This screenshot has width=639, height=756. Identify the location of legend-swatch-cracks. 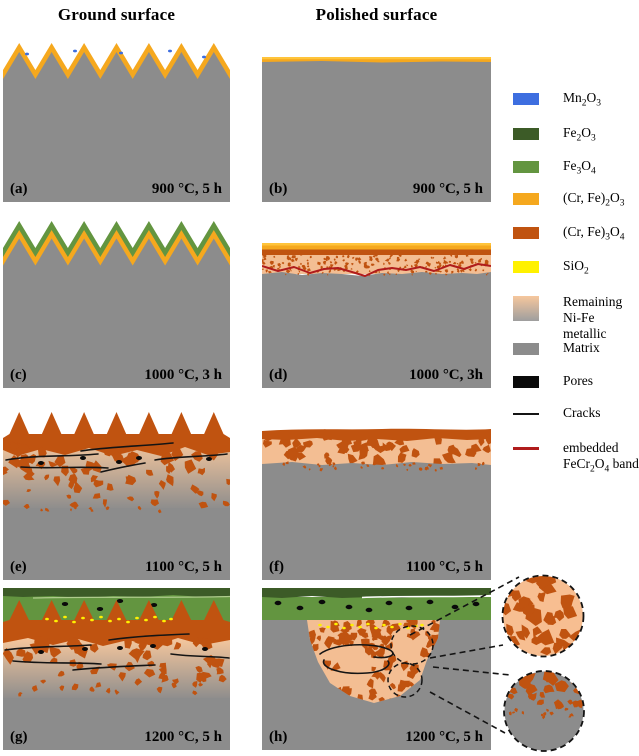
(526, 414).